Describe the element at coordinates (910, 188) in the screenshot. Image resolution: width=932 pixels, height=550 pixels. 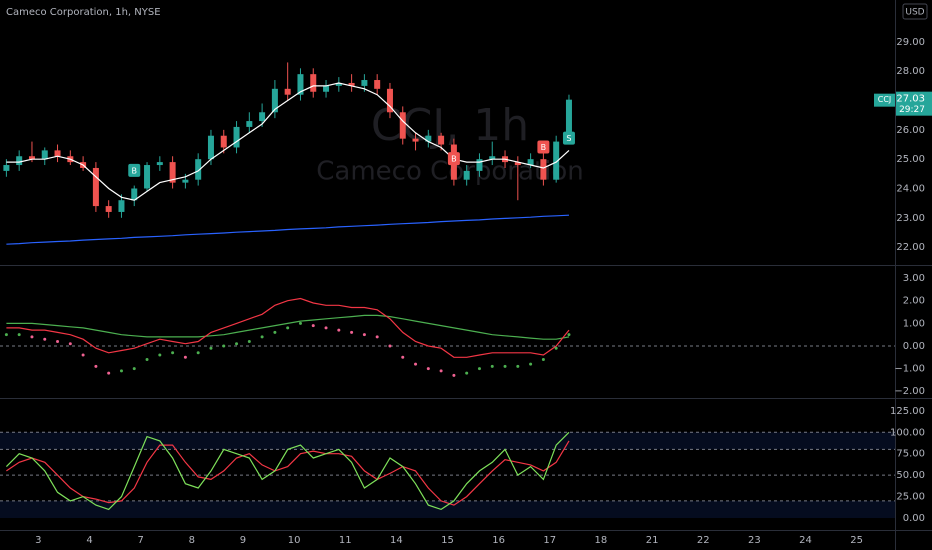
I see `y-tick-label: 24.00` at that location.